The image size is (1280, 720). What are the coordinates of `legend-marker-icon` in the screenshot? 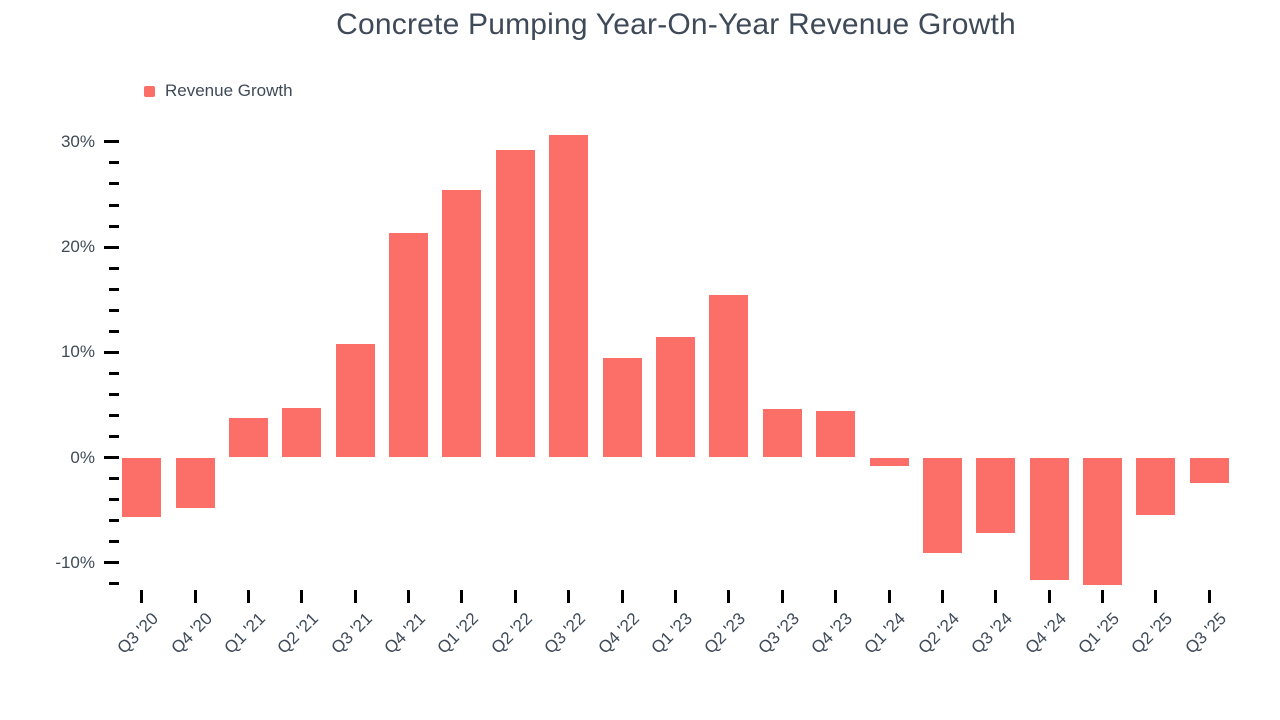 It's located at (149, 91).